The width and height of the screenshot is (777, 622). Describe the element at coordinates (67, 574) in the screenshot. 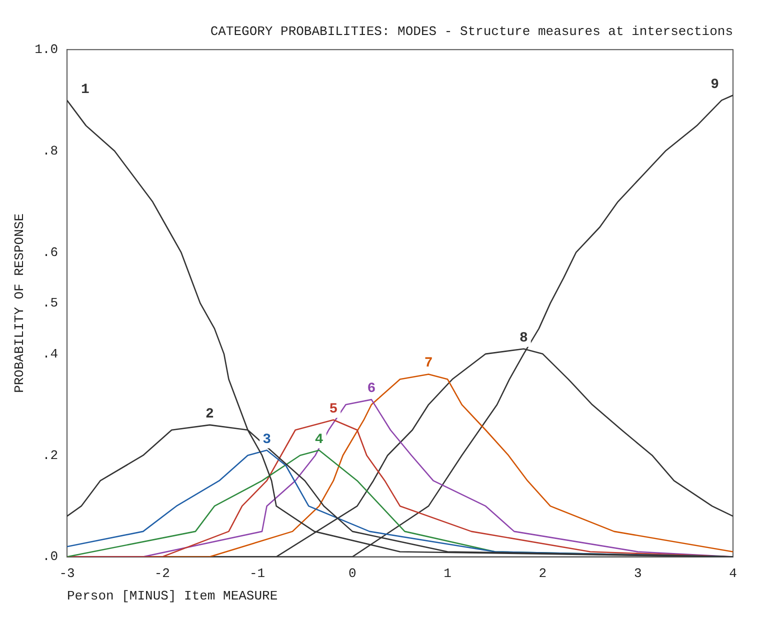

I see `x-tick-label: -3` at that location.